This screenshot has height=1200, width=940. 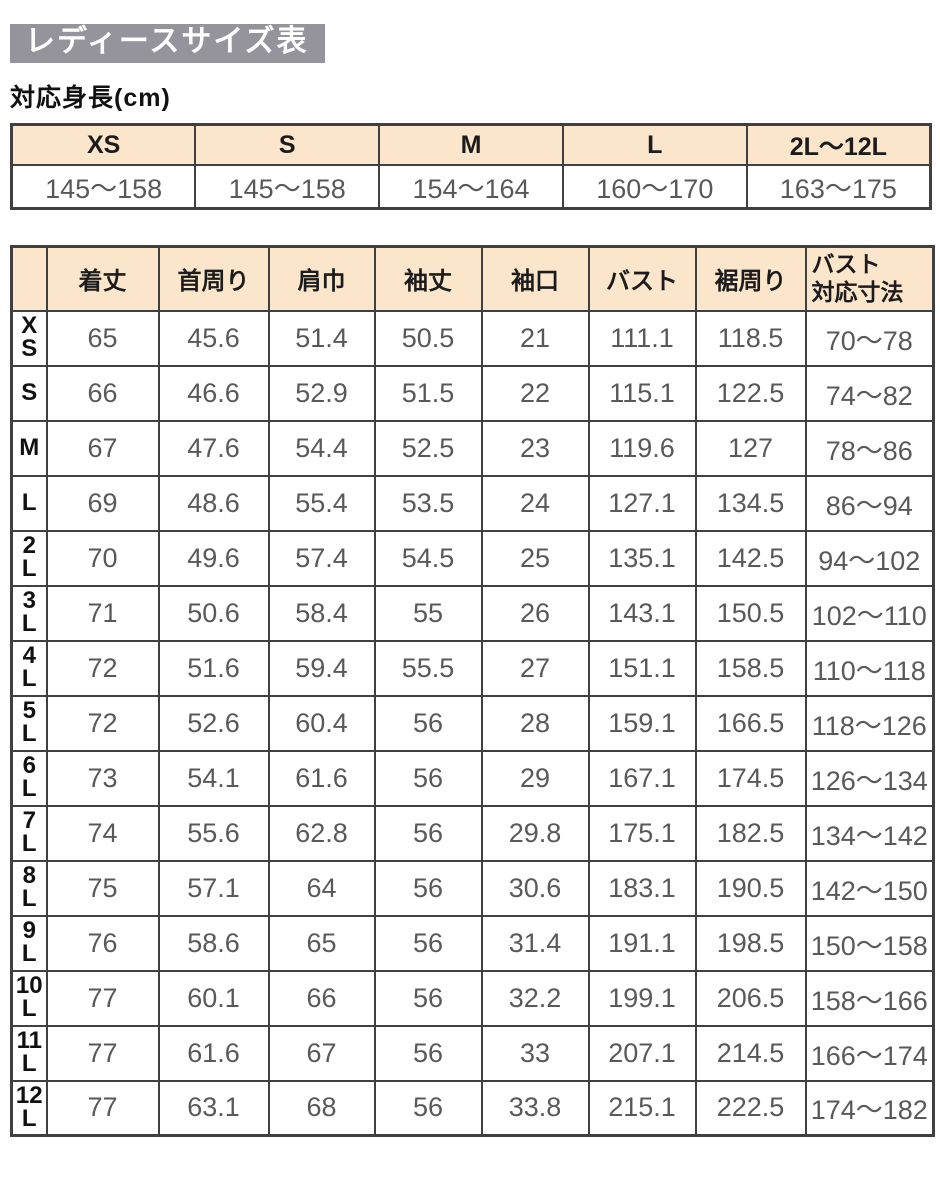 I want to click on measurement-value: 134.5, so click(x=750, y=503).